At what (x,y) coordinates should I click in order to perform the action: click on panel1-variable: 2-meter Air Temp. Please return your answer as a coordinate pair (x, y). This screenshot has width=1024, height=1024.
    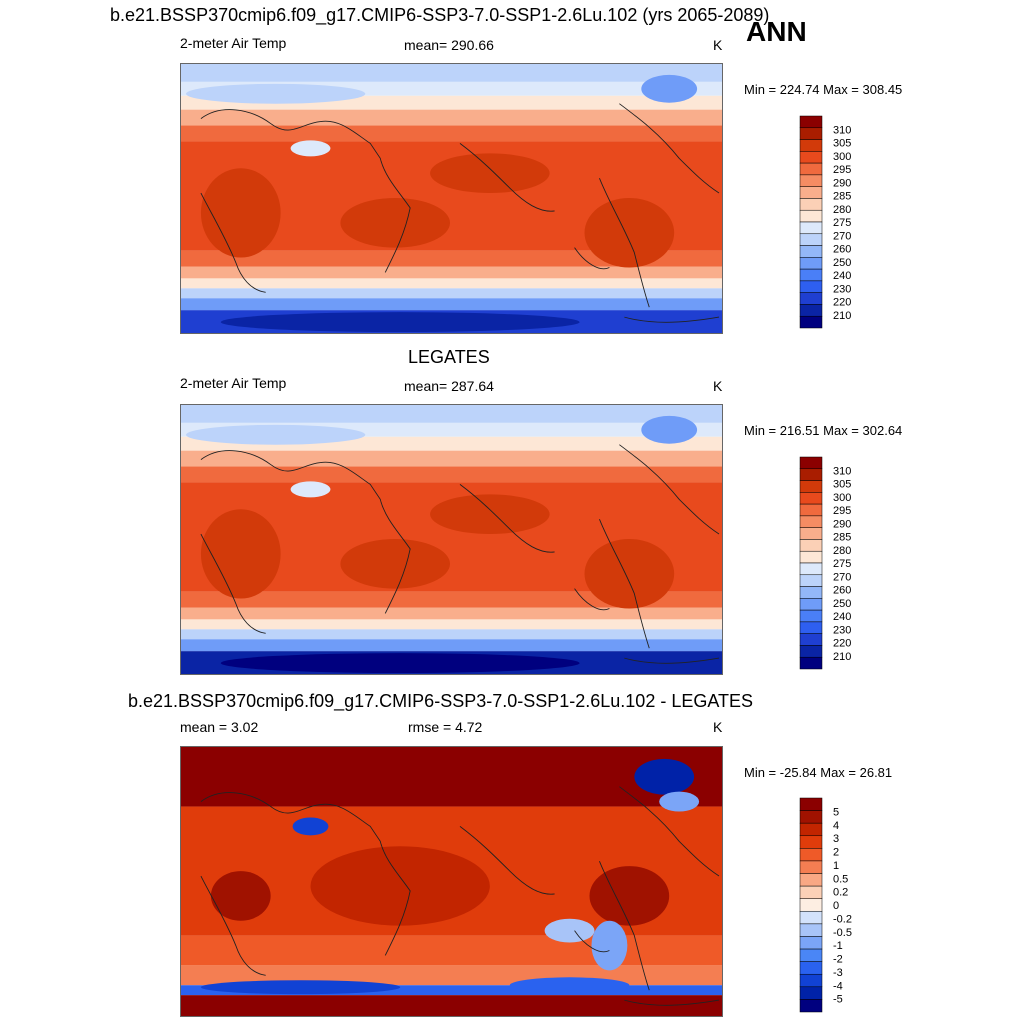
    Looking at the image, I should click on (233, 43).